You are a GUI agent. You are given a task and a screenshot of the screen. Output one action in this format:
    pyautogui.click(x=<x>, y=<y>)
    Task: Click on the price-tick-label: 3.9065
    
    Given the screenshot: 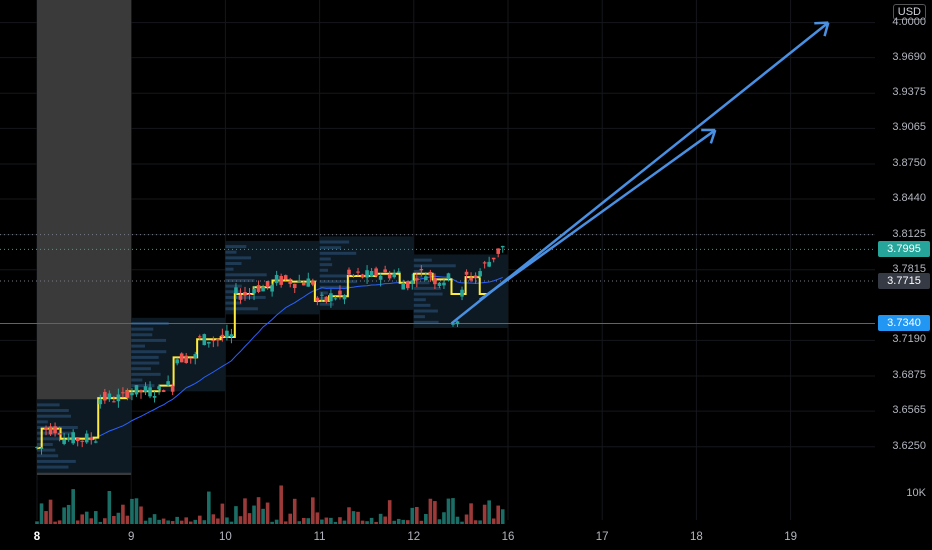 What is the action you would take?
    pyautogui.click(x=909, y=127)
    